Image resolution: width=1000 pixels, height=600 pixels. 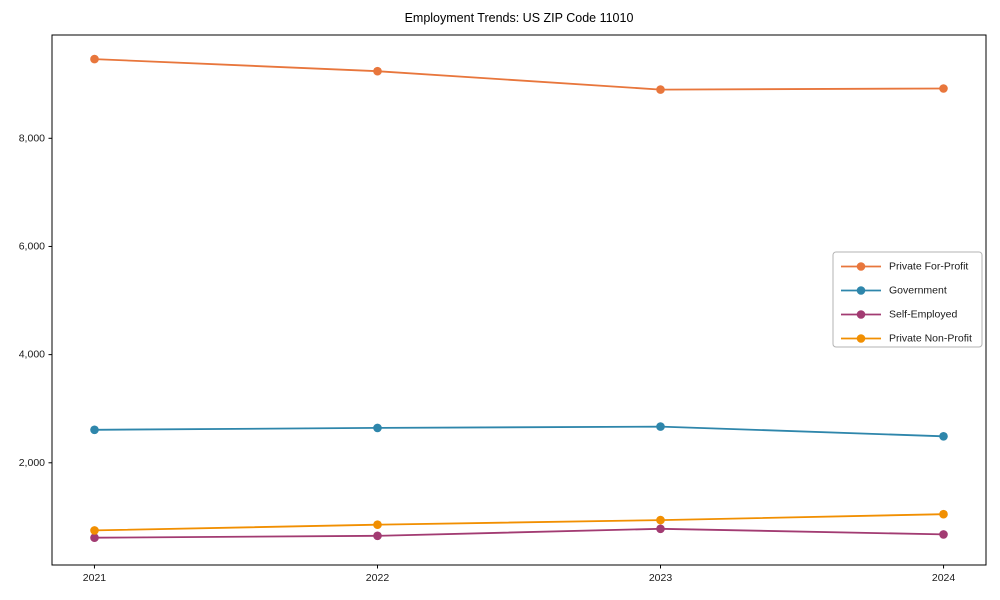 What do you see at coordinates (378, 578) in the screenshot?
I see `x-tick-label: 2022` at bounding box center [378, 578].